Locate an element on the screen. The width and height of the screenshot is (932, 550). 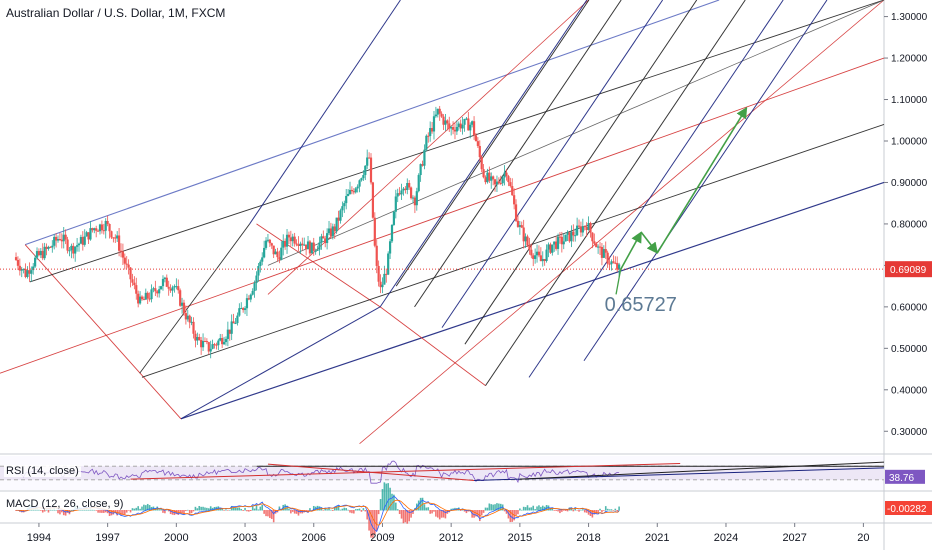
price-tick-label: 0.80000 is located at coordinates (909, 224).